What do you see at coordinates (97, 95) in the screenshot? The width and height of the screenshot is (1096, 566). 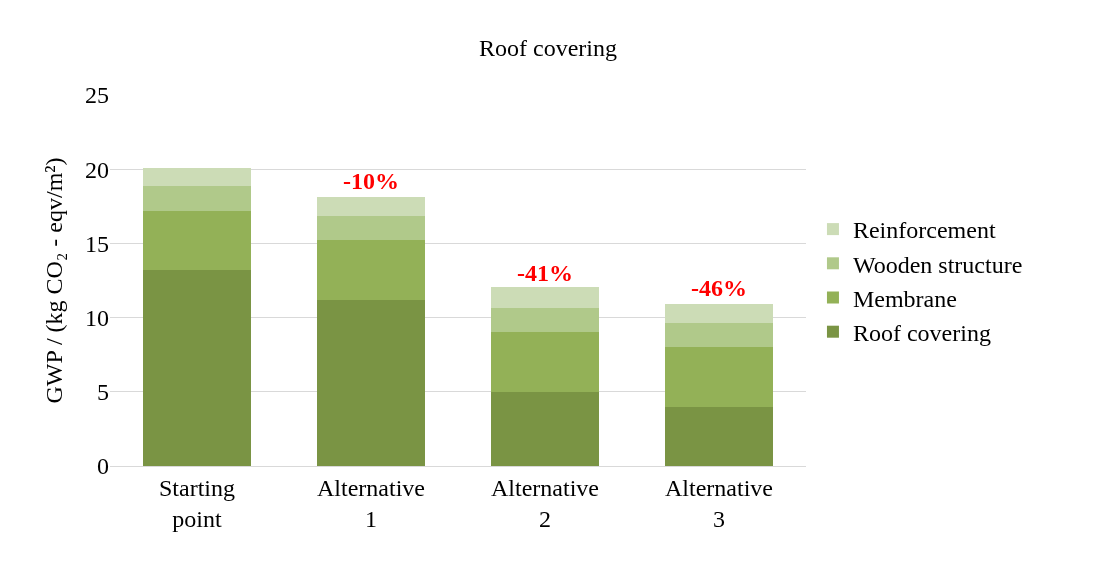 I see `y-tick-label: 25` at bounding box center [97, 95].